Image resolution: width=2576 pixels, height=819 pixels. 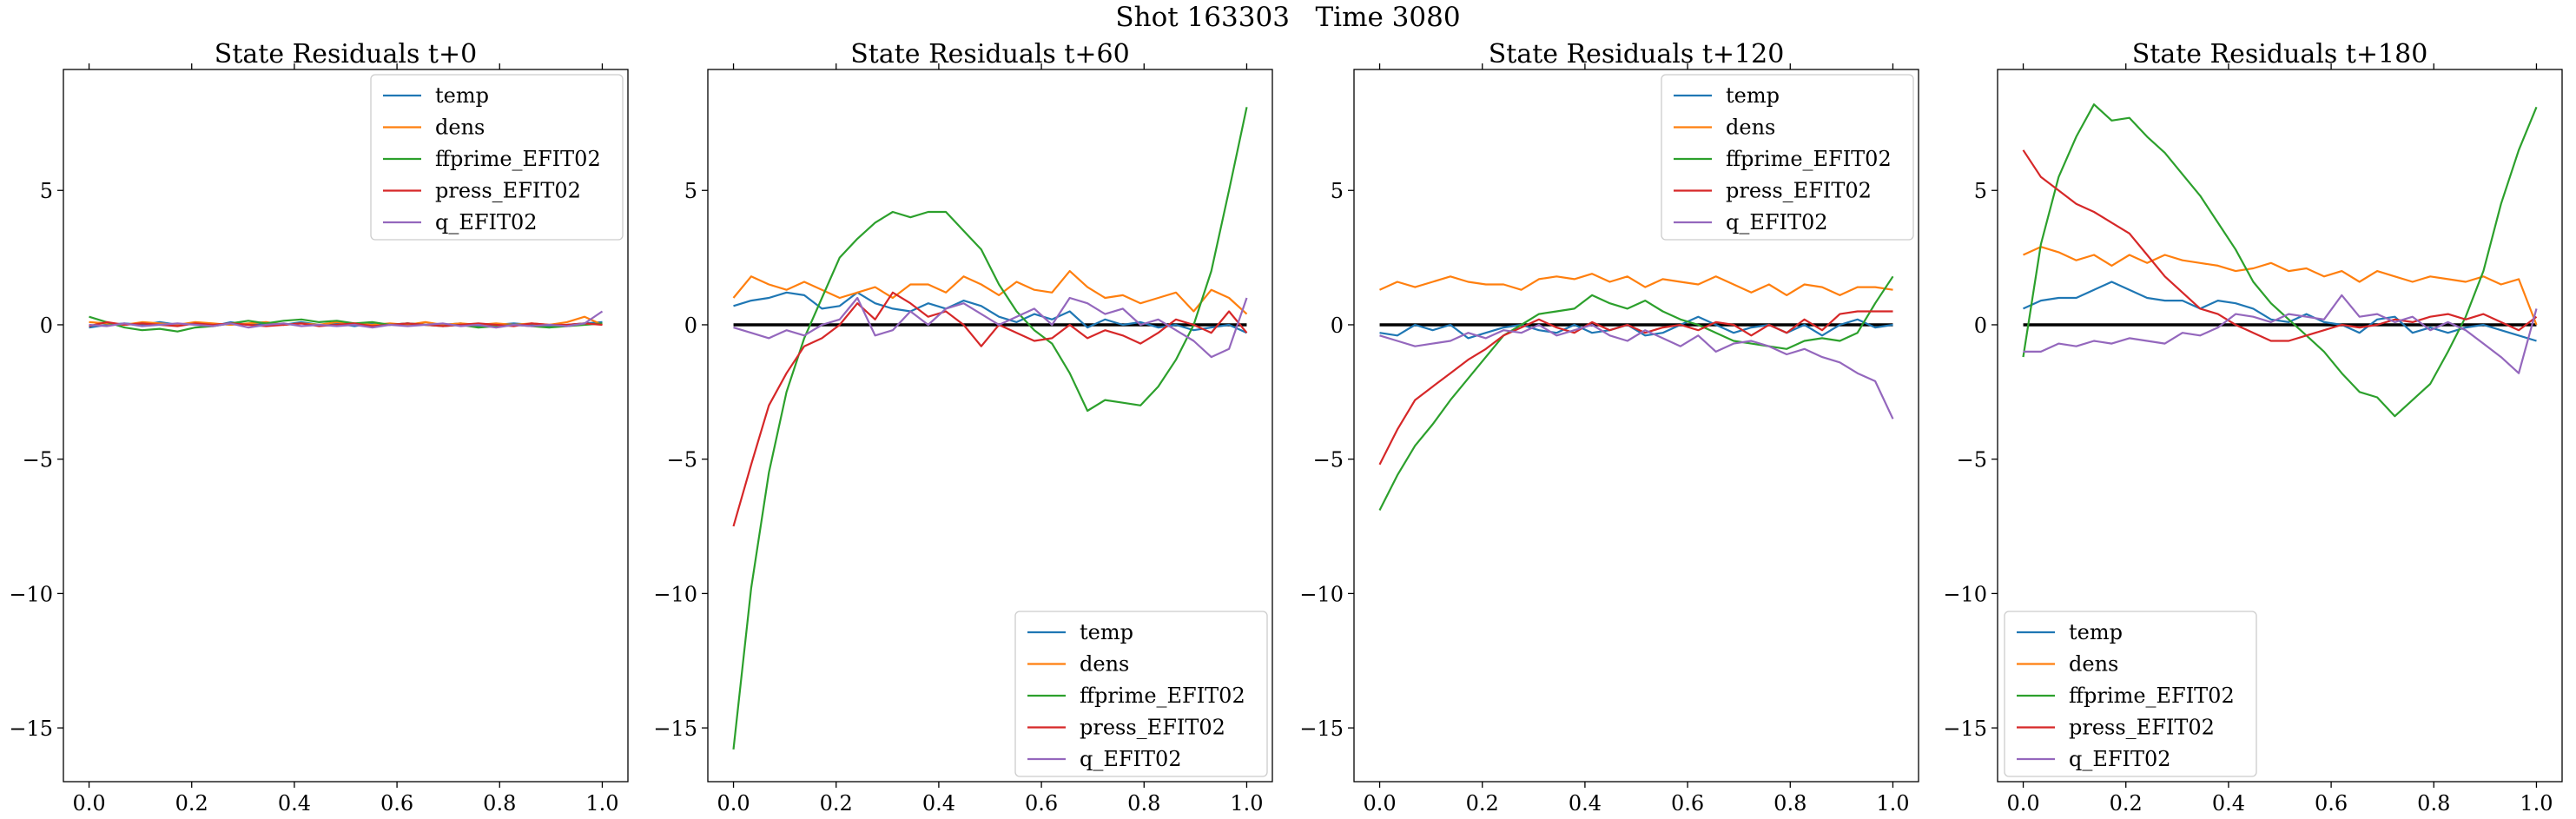 I want to click on subplot-title: State Residuals t+0, so click(x=346, y=54).